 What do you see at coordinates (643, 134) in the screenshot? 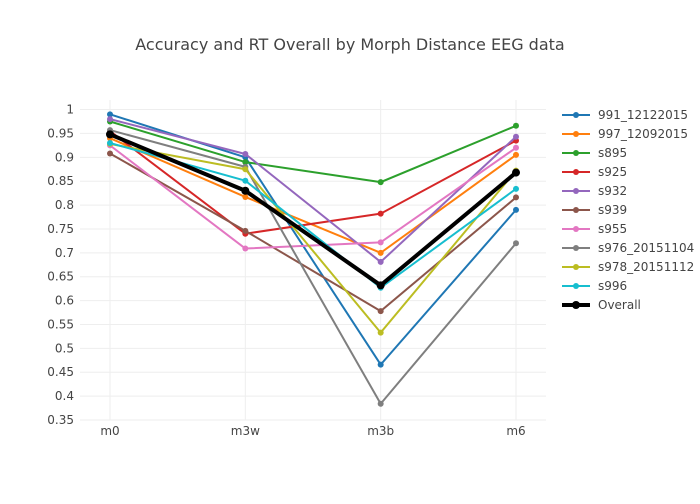
I see `legend-label: 997_12092015` at bounding box center [643, 134].